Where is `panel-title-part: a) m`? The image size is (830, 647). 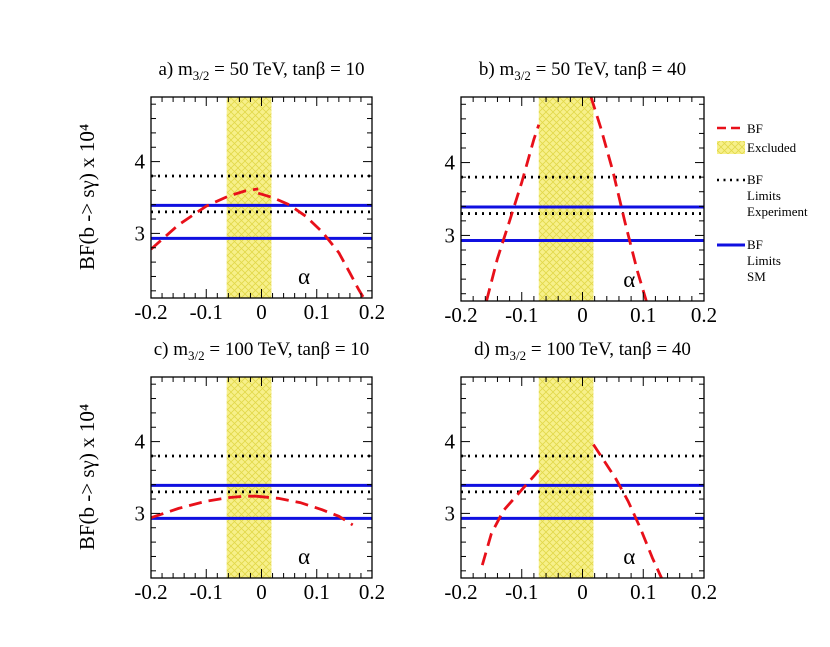
panel-title-part: a) m is located at coordinates (175, 69).